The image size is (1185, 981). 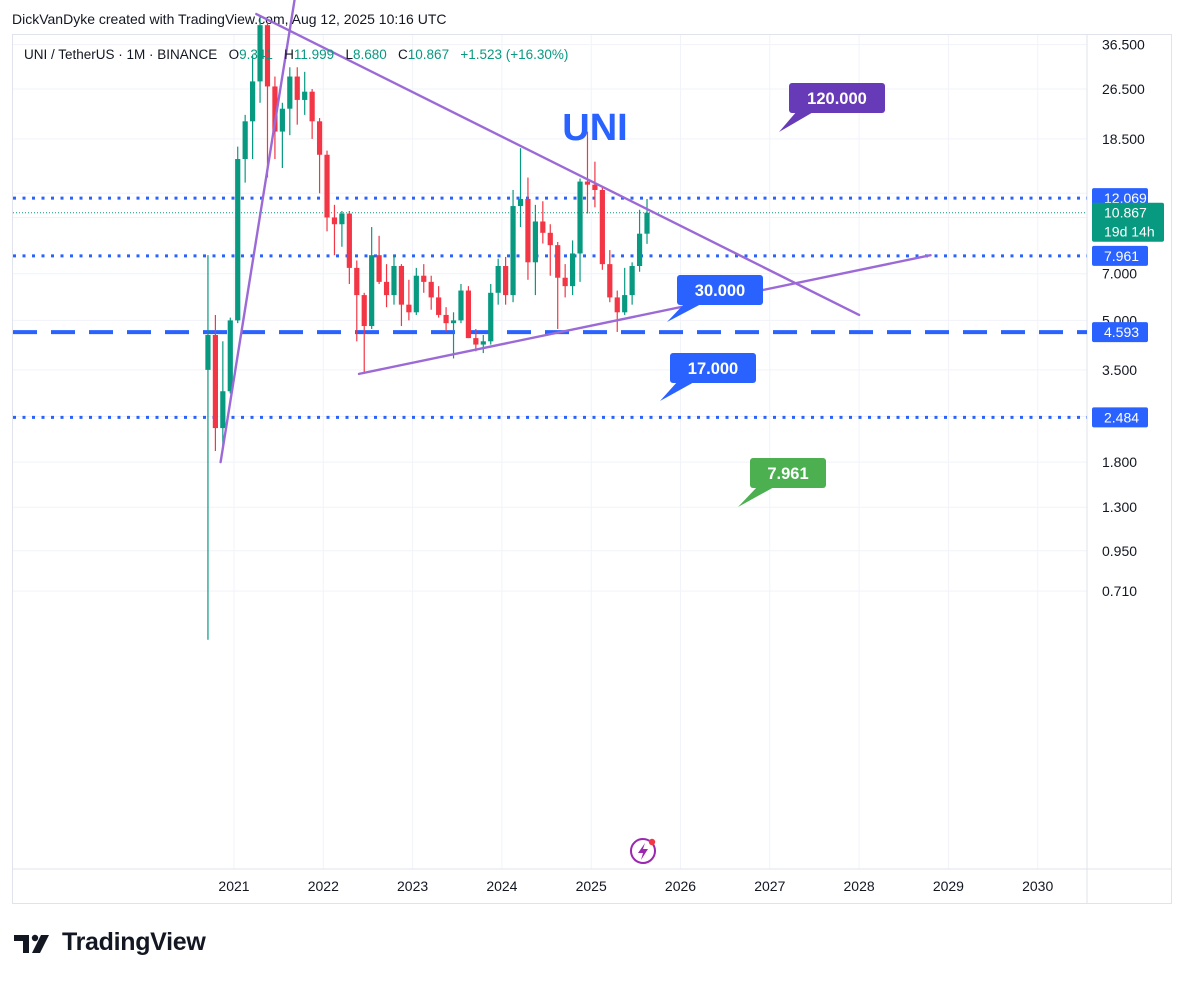 I want to click on time-tick-label: 2028, so click(x=859, y=886).